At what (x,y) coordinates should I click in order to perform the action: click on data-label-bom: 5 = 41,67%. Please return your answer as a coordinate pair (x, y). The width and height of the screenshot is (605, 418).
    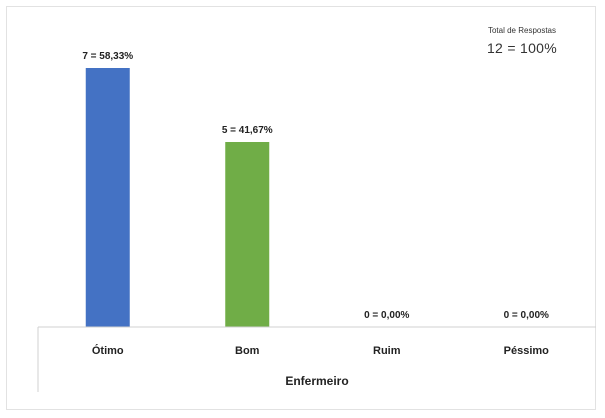
    Looking at the image, I should click on (247, 130).